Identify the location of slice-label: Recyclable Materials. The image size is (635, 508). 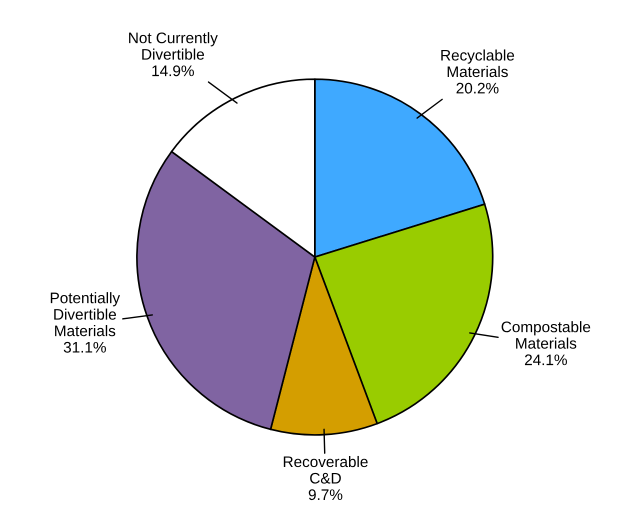
(477, 63).